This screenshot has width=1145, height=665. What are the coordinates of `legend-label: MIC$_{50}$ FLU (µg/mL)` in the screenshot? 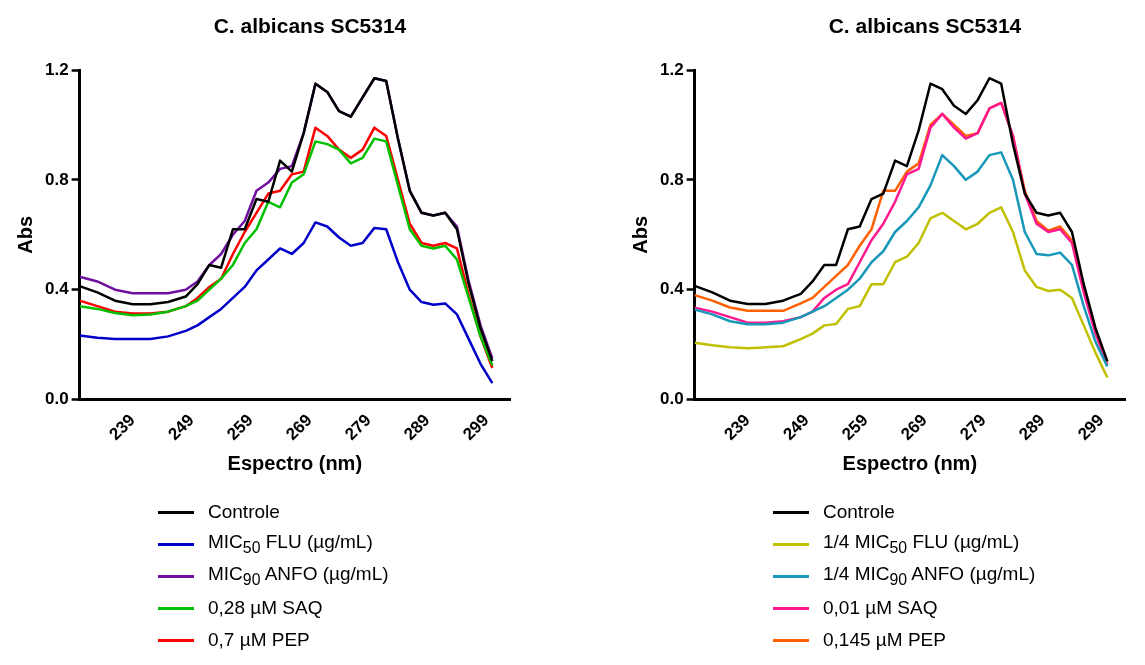 It's located at (290, 544).